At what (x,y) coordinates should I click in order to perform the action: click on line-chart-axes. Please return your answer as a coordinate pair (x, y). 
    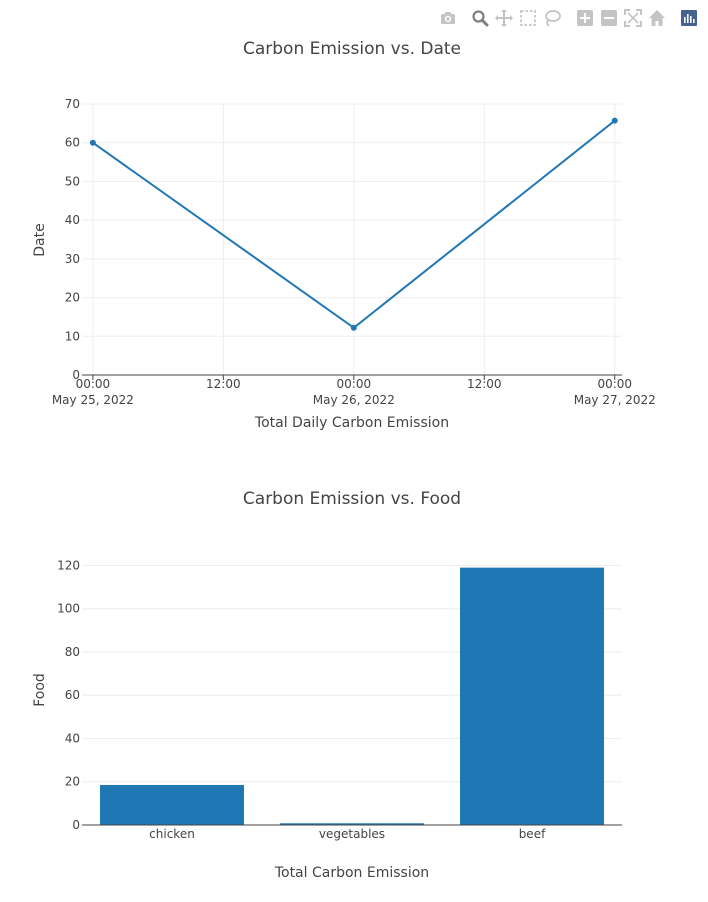
    Looking at the image, I should click on (352, 377).